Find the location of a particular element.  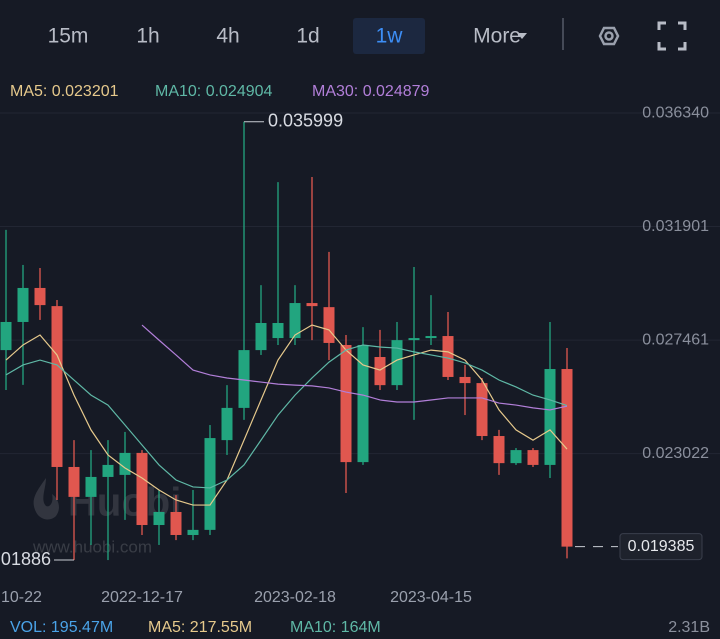

y-tick-label: 0.027461 is located at coordinates (675, 339).